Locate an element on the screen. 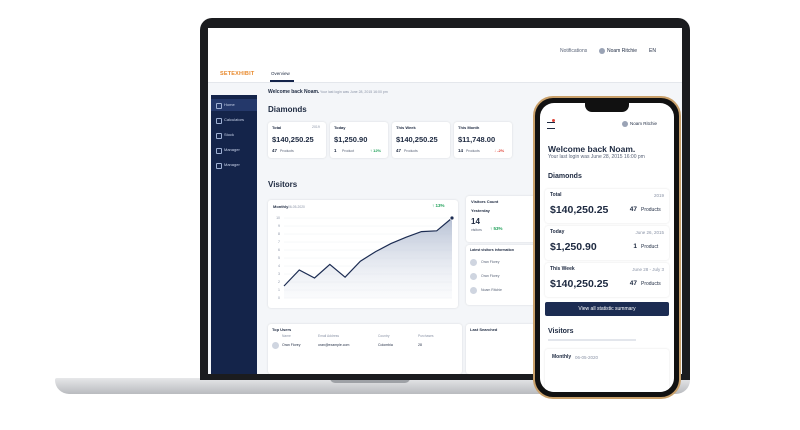  card-change: ↓ -2% is located at coordinates (499, 150).